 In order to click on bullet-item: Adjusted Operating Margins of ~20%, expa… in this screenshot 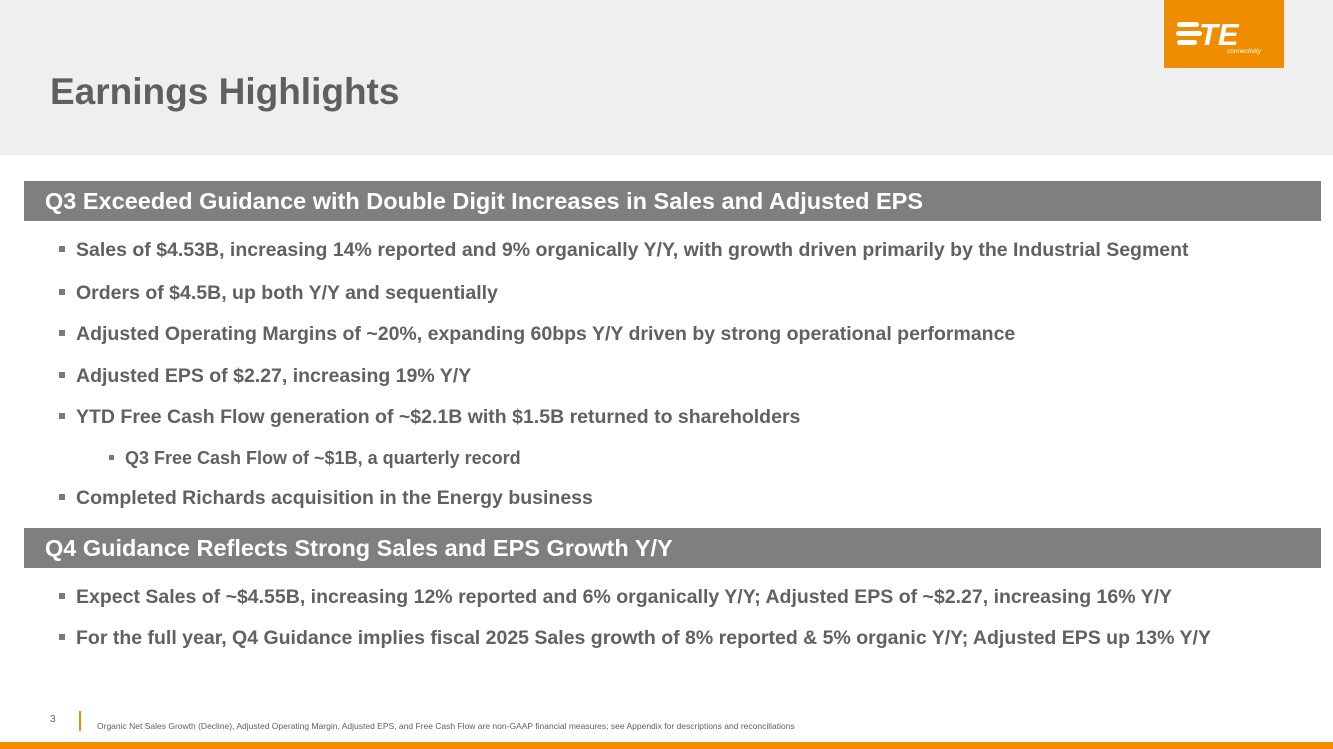, I will do `click(537, 334)`.